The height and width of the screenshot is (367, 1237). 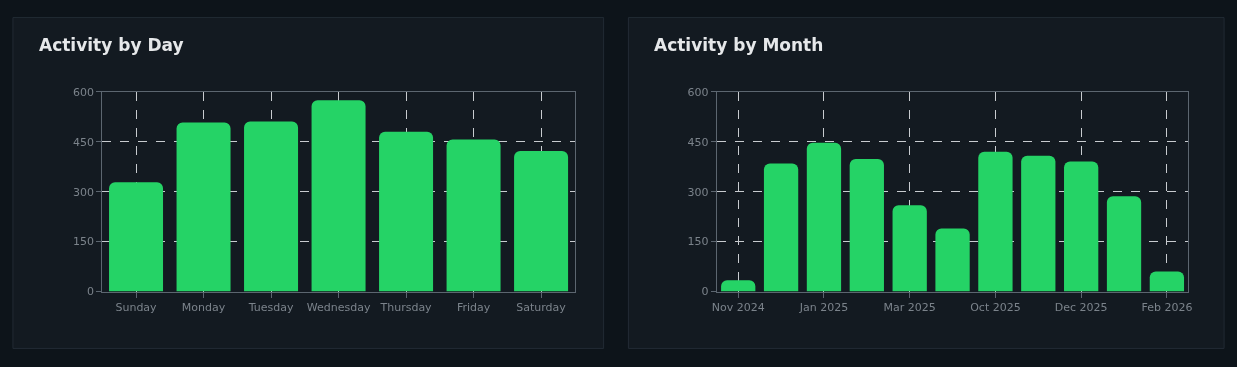 What do you see at coordinates (406, 307) in the screenshot?
I see `x-tick-label: Thursday` at bounding box center [406, 307].